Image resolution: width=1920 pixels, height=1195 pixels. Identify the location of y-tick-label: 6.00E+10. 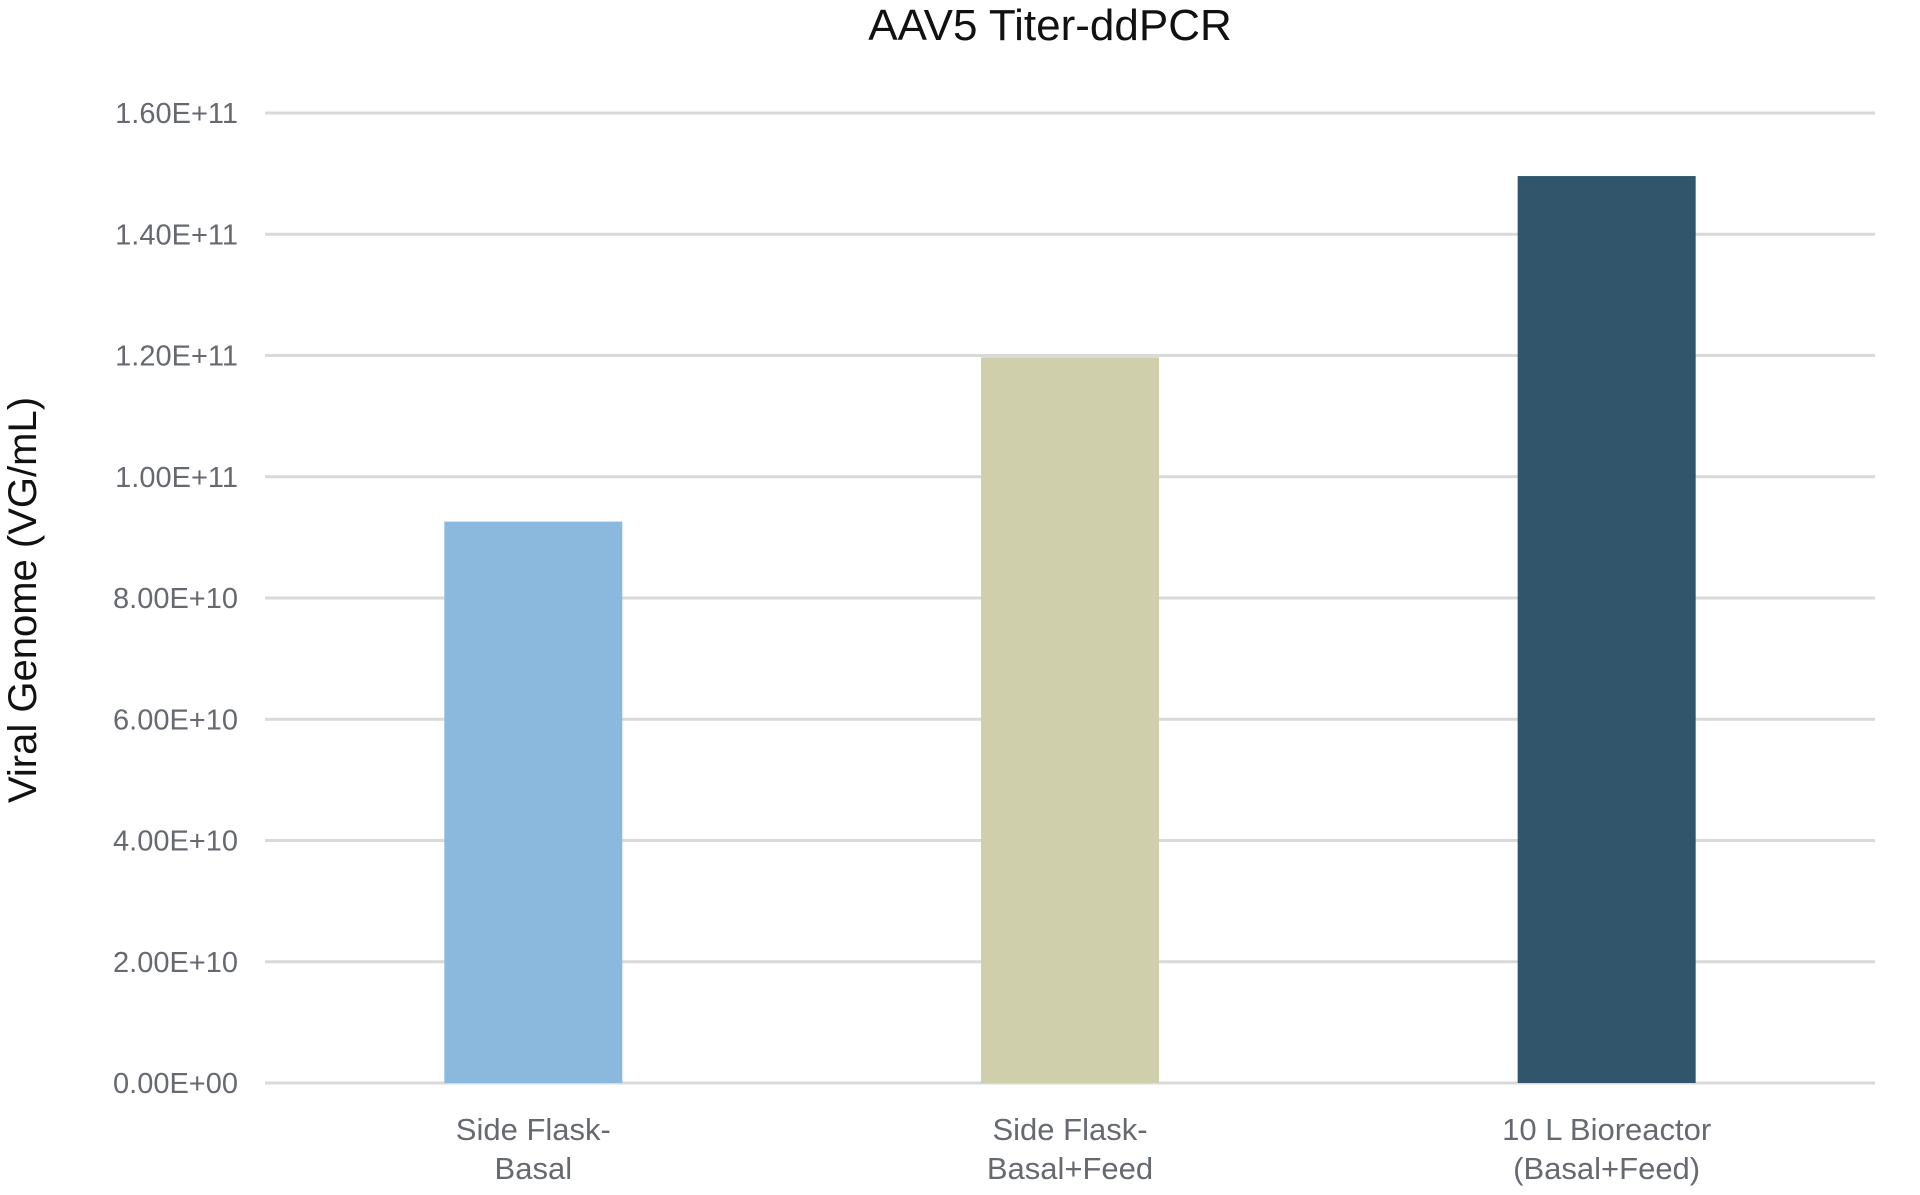
(175, 720).